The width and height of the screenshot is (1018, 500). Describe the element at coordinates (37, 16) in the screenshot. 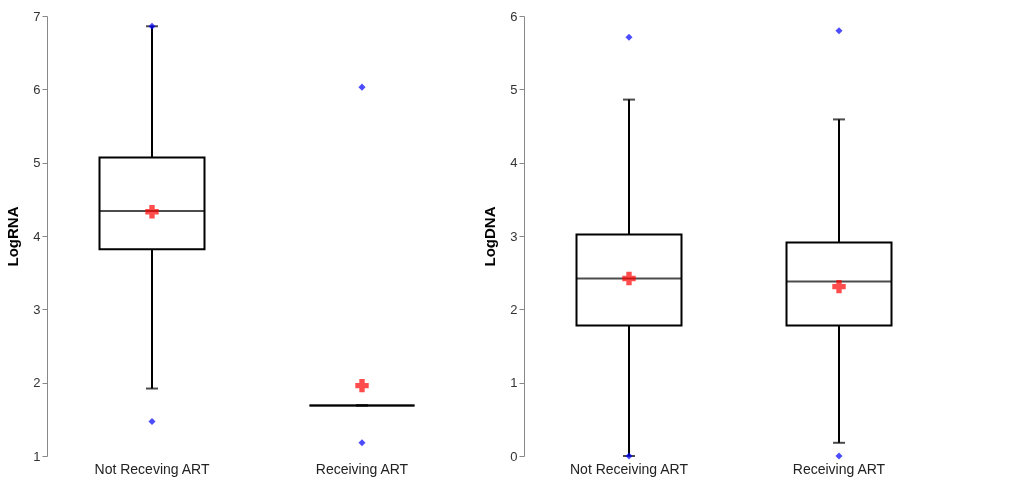

I see `y-tick-label: 7` at that location.